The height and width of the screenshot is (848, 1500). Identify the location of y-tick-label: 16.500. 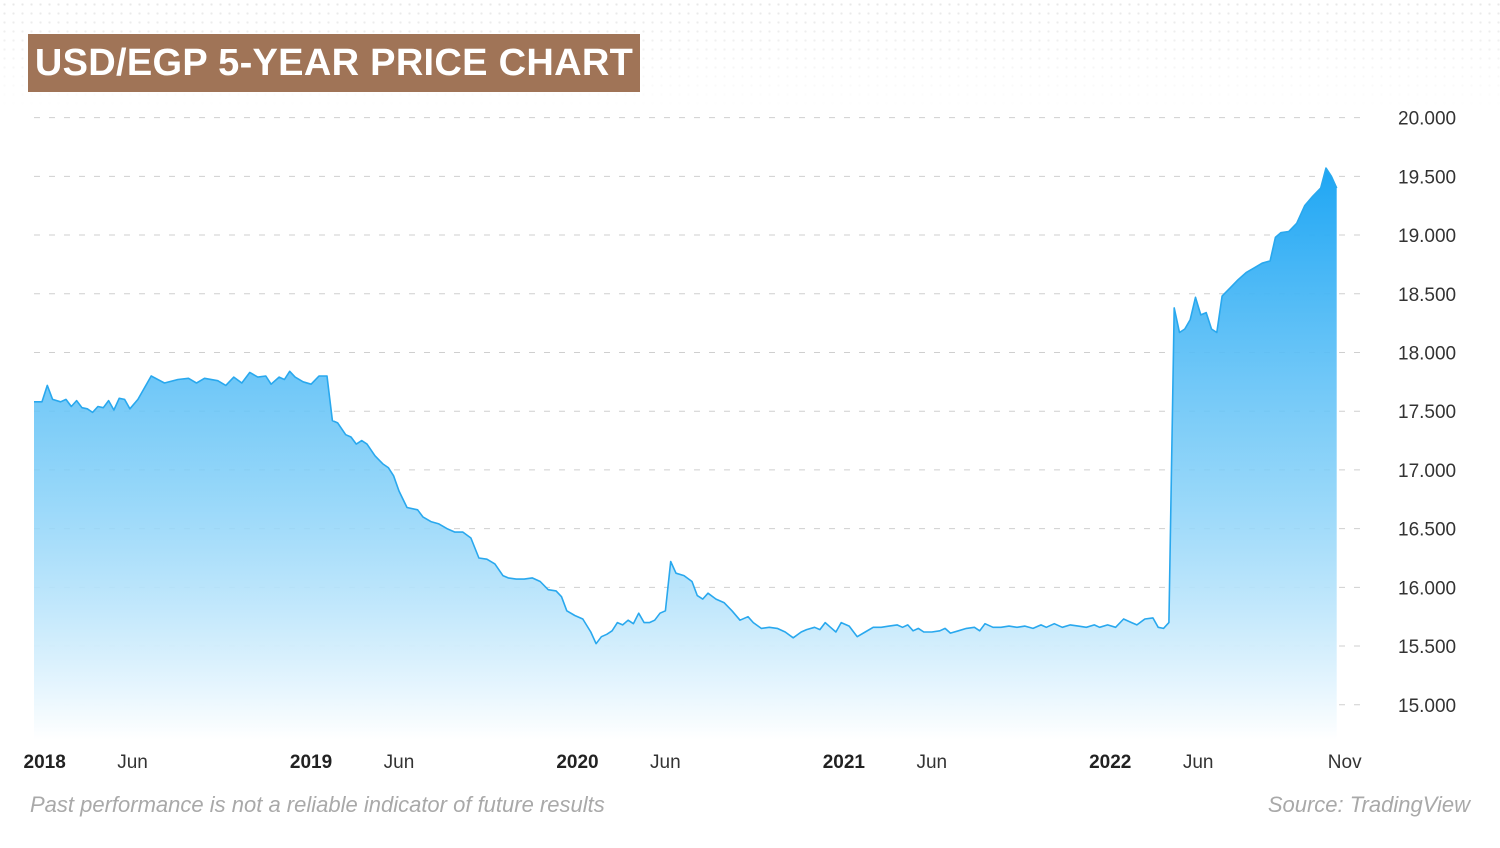
(1427, 530).